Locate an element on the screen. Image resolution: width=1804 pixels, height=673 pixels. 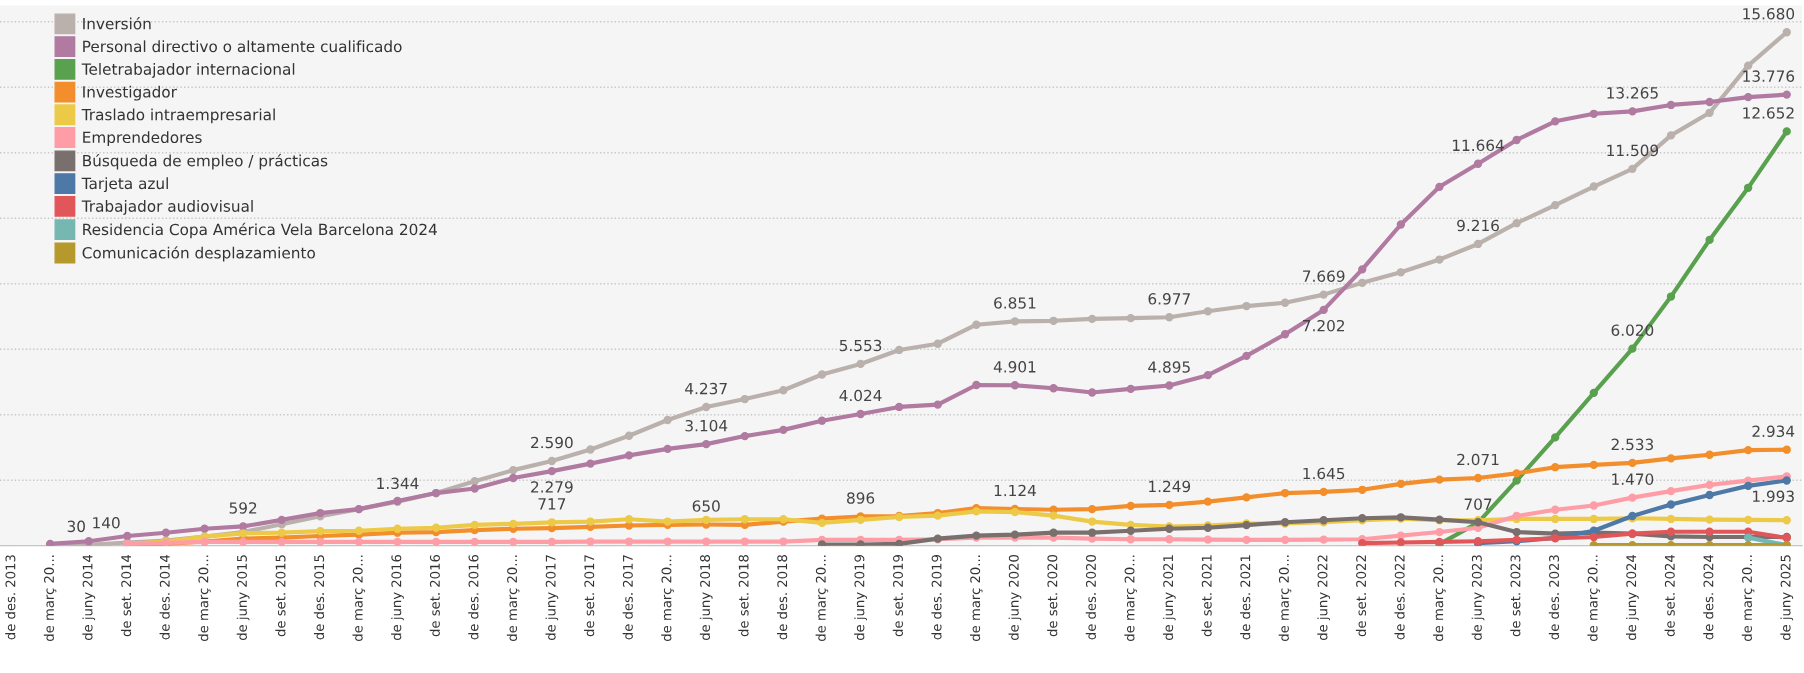
x-tick-label: de des. 2016 is located at coordinates (473, 597).